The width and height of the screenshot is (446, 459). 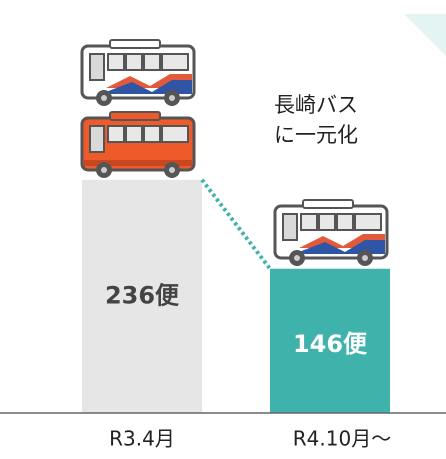 What do you see at coordinates (236, 224) in the screenshot?
I see `connector-line` at bounding box center [236, 224].